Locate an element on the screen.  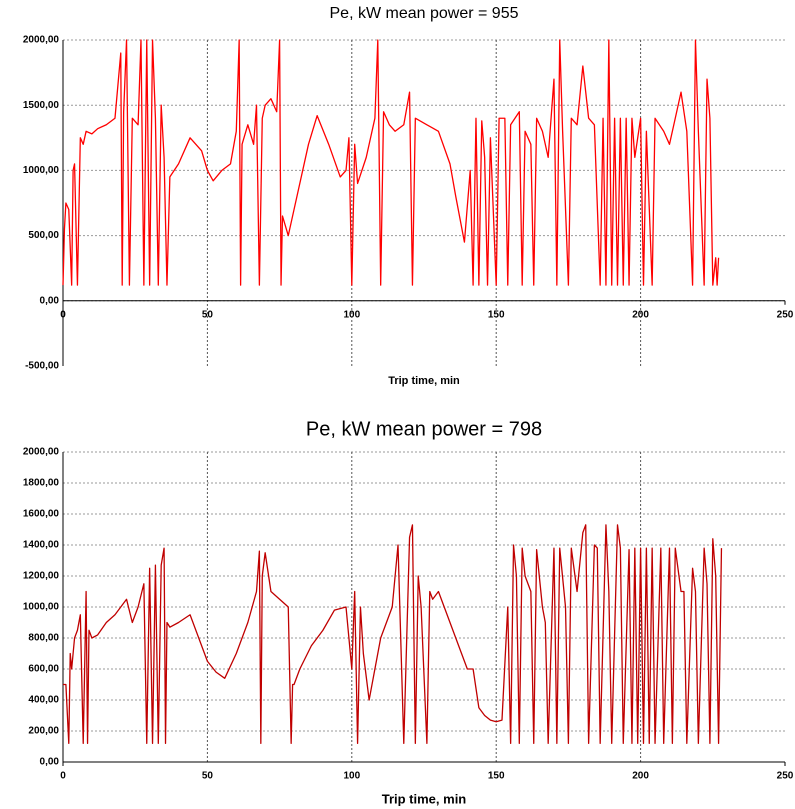
y-tick-label: 400,00 is located at coordinates (43, 700).